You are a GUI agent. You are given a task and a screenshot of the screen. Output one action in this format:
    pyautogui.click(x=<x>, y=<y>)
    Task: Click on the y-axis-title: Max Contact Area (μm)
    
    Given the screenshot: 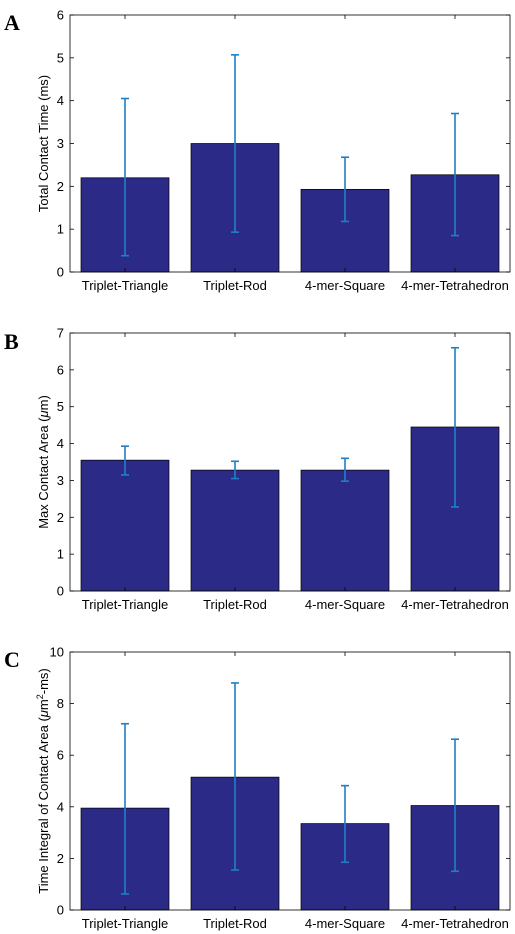 What is the action you would take?
    pyautogui.click(x=43, y=462)
    